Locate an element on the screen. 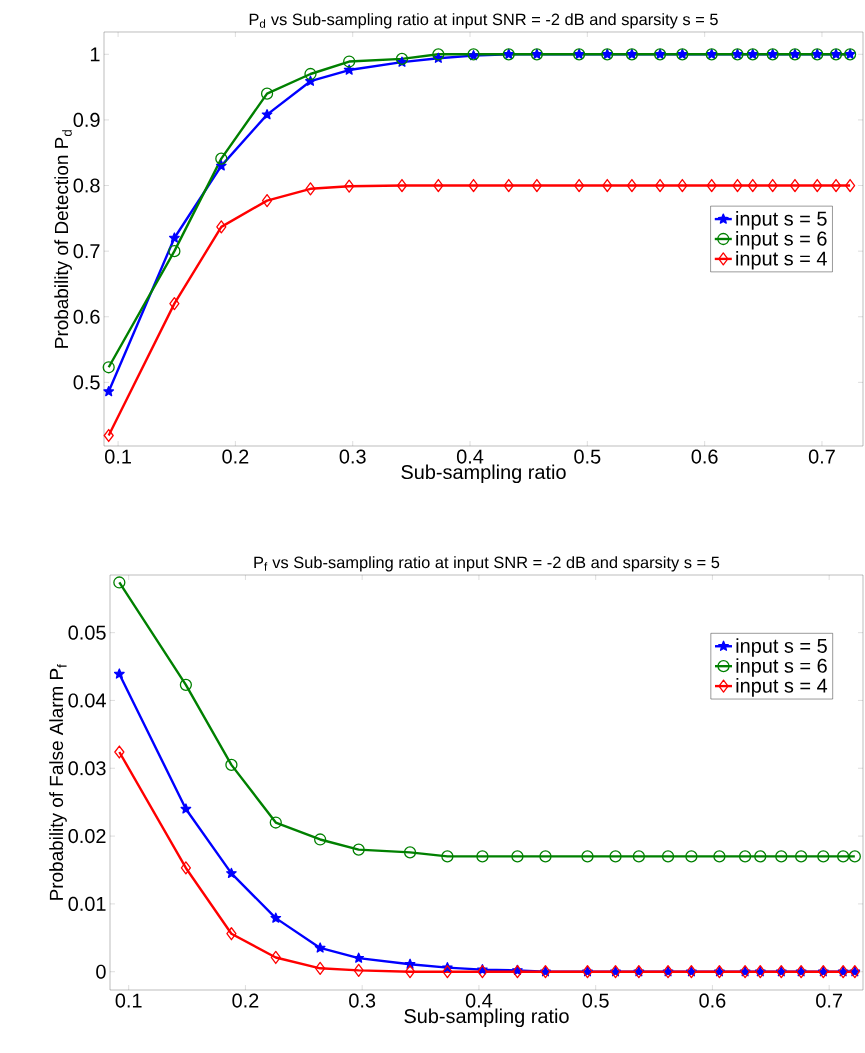 The width and height of the screenshot is (865, 1053). y-tick-label: 0.04 is located at coordinates (87, 700).